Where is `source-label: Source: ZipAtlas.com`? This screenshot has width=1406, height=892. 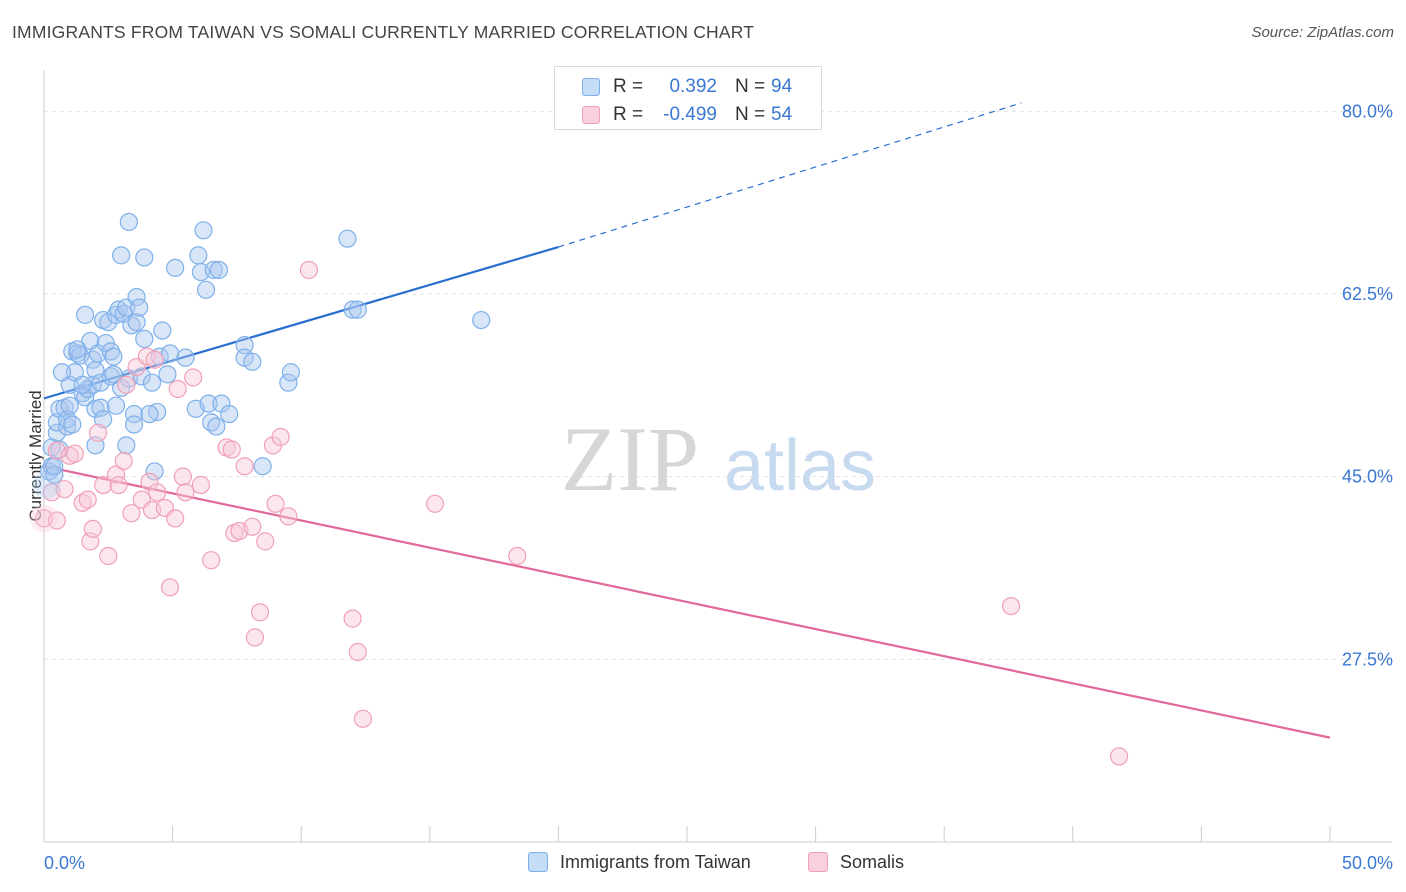
source-label: Source: ZipAtlas.com is located at coordinates (1322, 32).